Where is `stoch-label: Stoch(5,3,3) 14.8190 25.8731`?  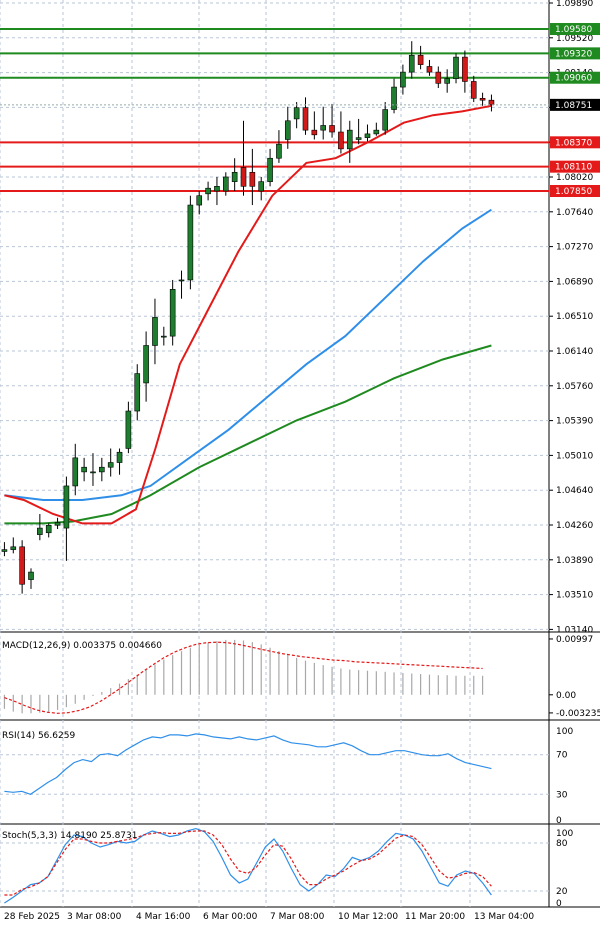 stoch-label: Stoch(5,3,3) 14.8190 25.8731 is located at coordinates (69, 836).